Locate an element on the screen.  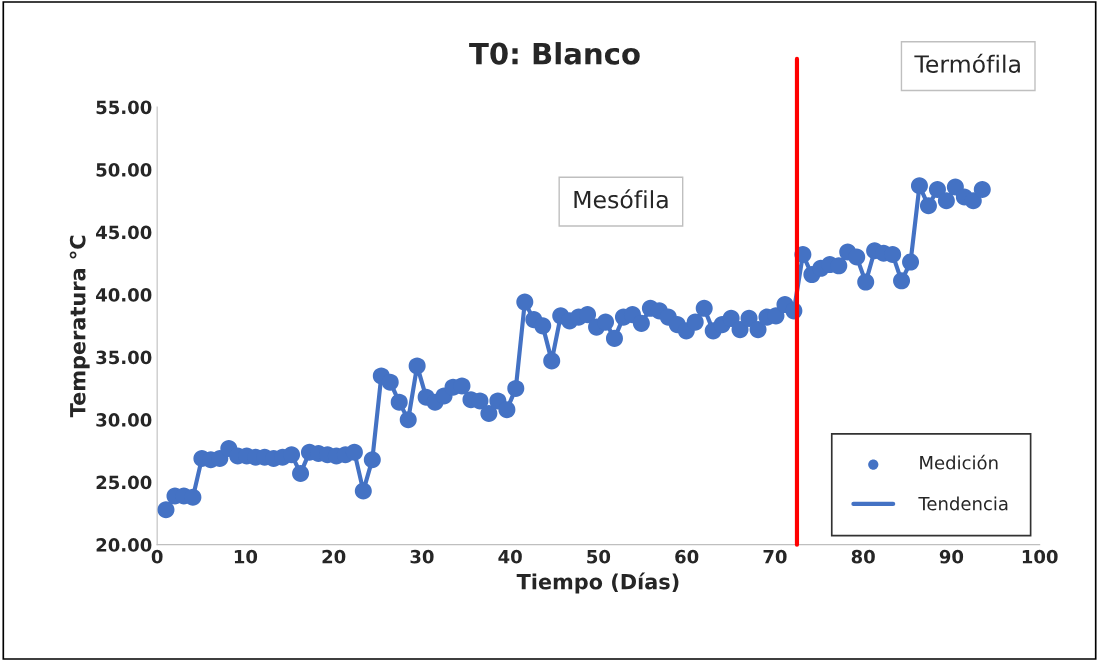
y-axis-title: Temperatura °C is located at coordinates (79, 326).